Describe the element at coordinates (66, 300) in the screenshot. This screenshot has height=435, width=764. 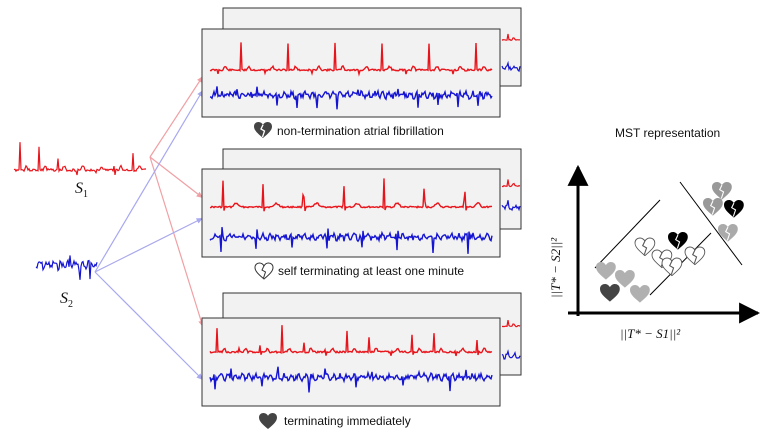
I see `signal-s2-label: S2` at that location.